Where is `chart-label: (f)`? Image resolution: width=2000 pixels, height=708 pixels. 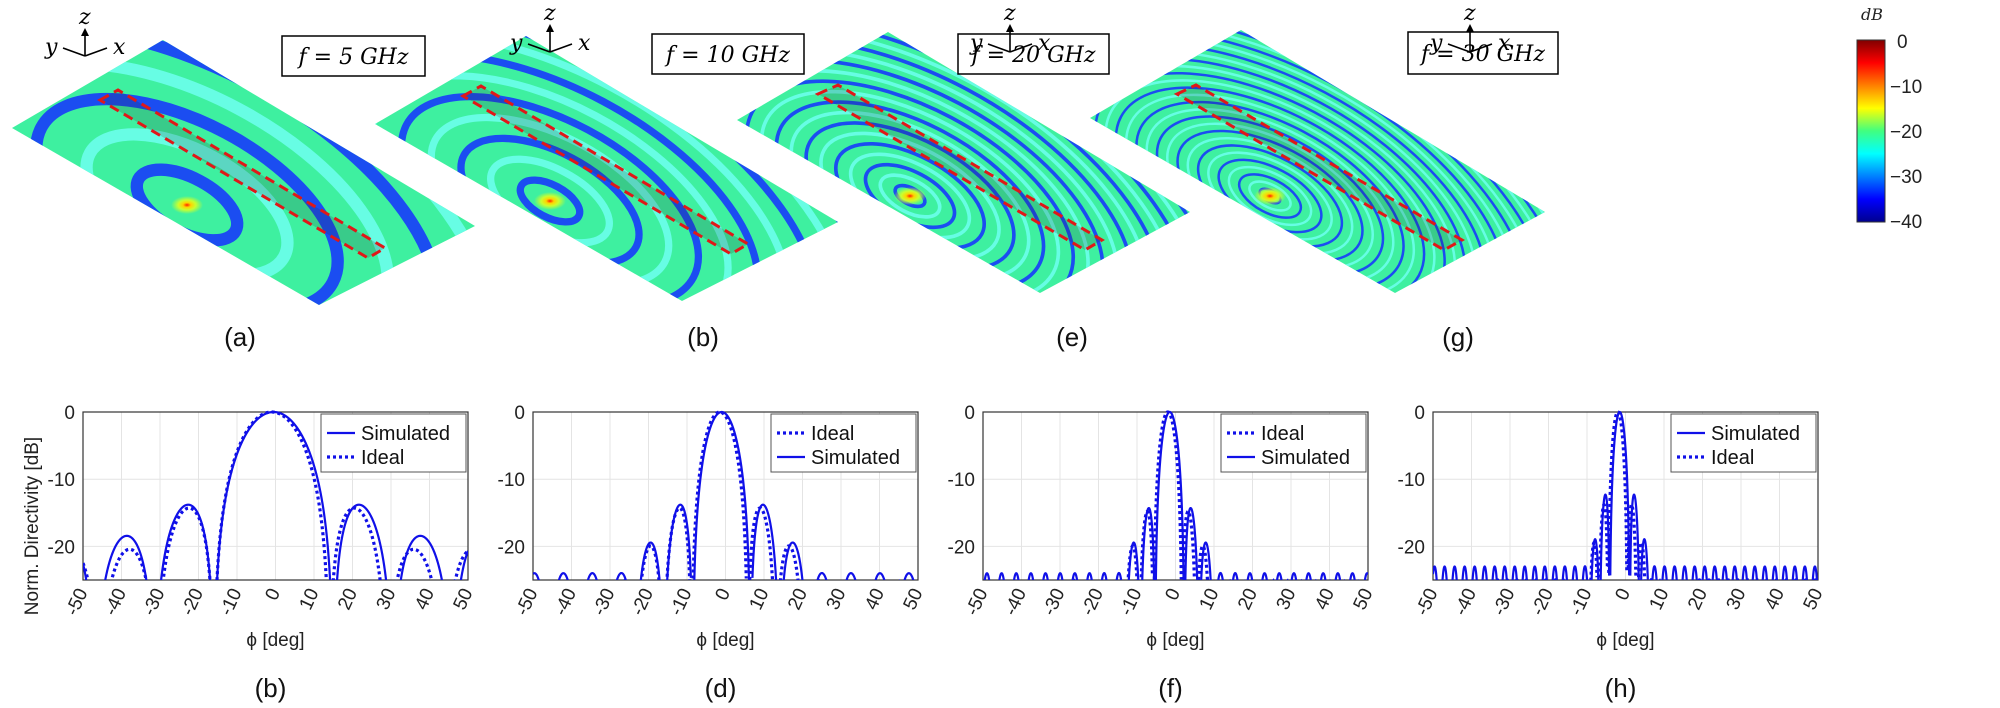 chart-label: (f) is located at coordinates (1170, 688).